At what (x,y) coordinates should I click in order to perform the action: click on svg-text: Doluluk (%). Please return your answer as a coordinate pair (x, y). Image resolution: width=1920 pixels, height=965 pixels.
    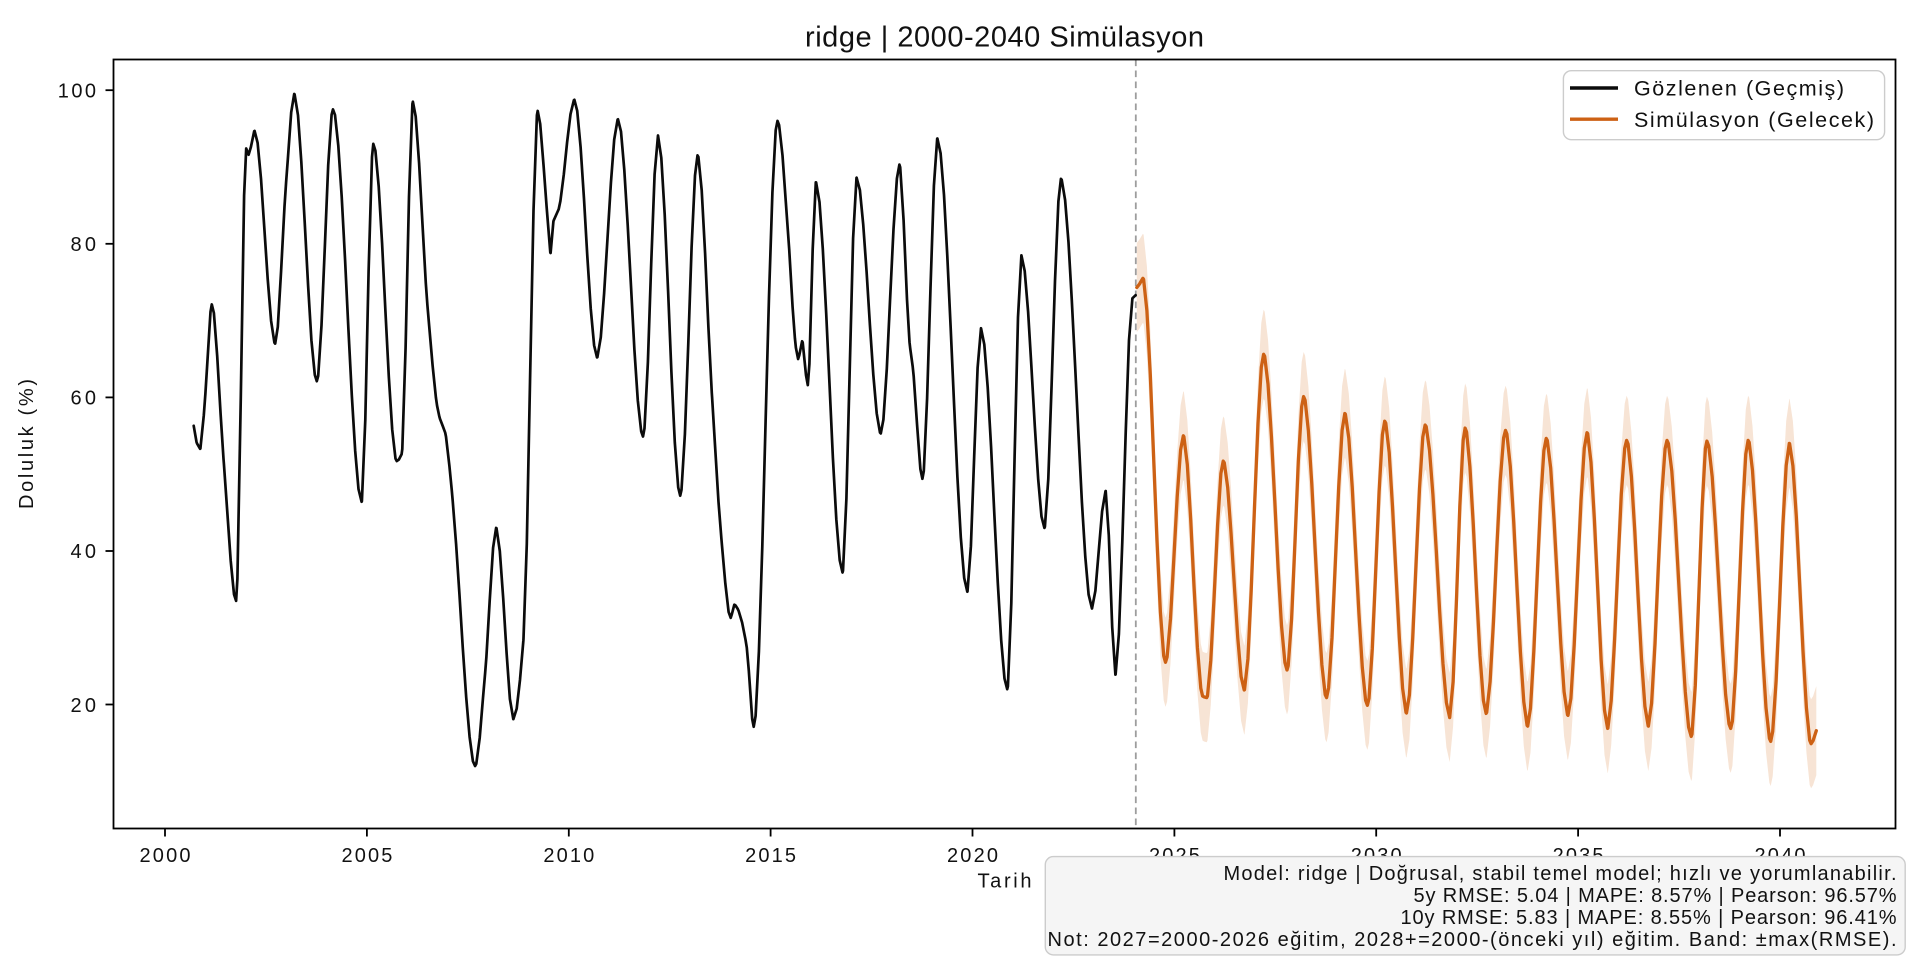
    Looking at the image, I should click on (27, 444).